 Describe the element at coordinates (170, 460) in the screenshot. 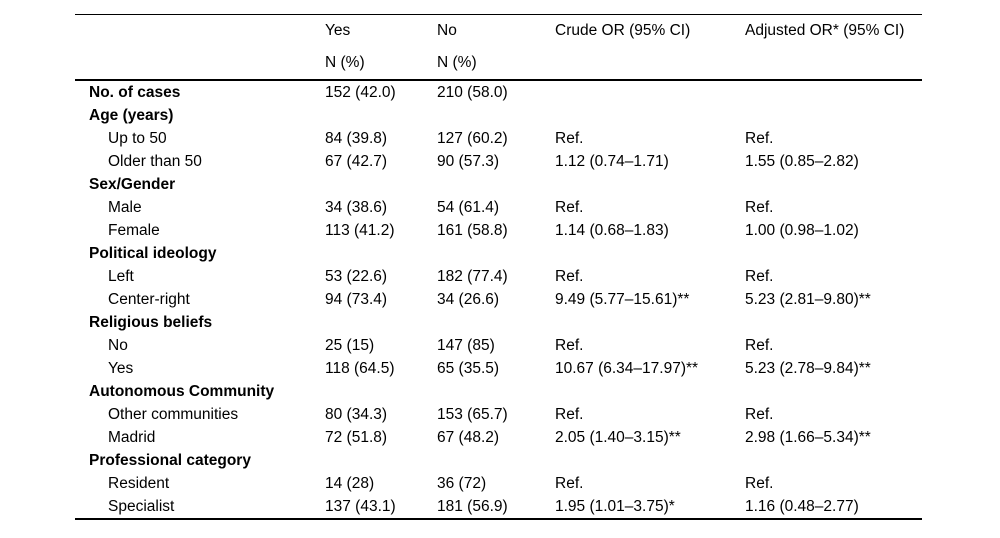

I see `row-label: Professional category` at that location.